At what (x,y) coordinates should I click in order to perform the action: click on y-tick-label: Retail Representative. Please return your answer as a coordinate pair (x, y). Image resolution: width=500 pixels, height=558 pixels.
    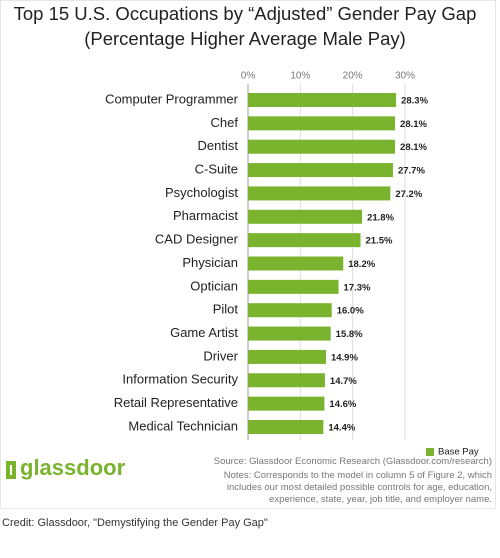
    Looking at the image, I should click on (176, 402).